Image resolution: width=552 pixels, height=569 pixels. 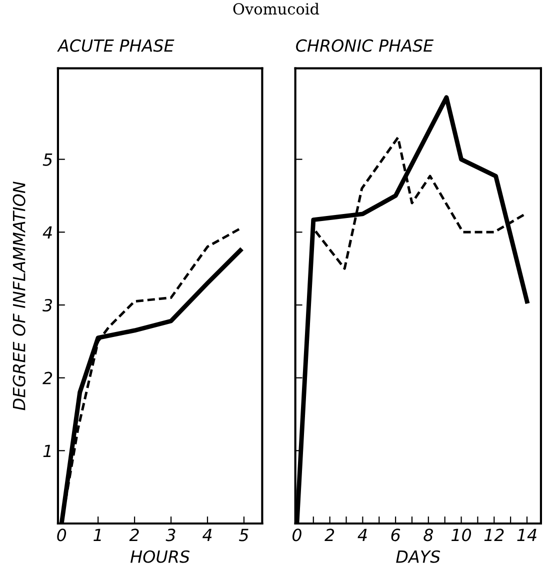 What do you see at coordinates (428, 535) in the screenshot?
I see `x-tick-label: 8` at bounding box center [428, 535].